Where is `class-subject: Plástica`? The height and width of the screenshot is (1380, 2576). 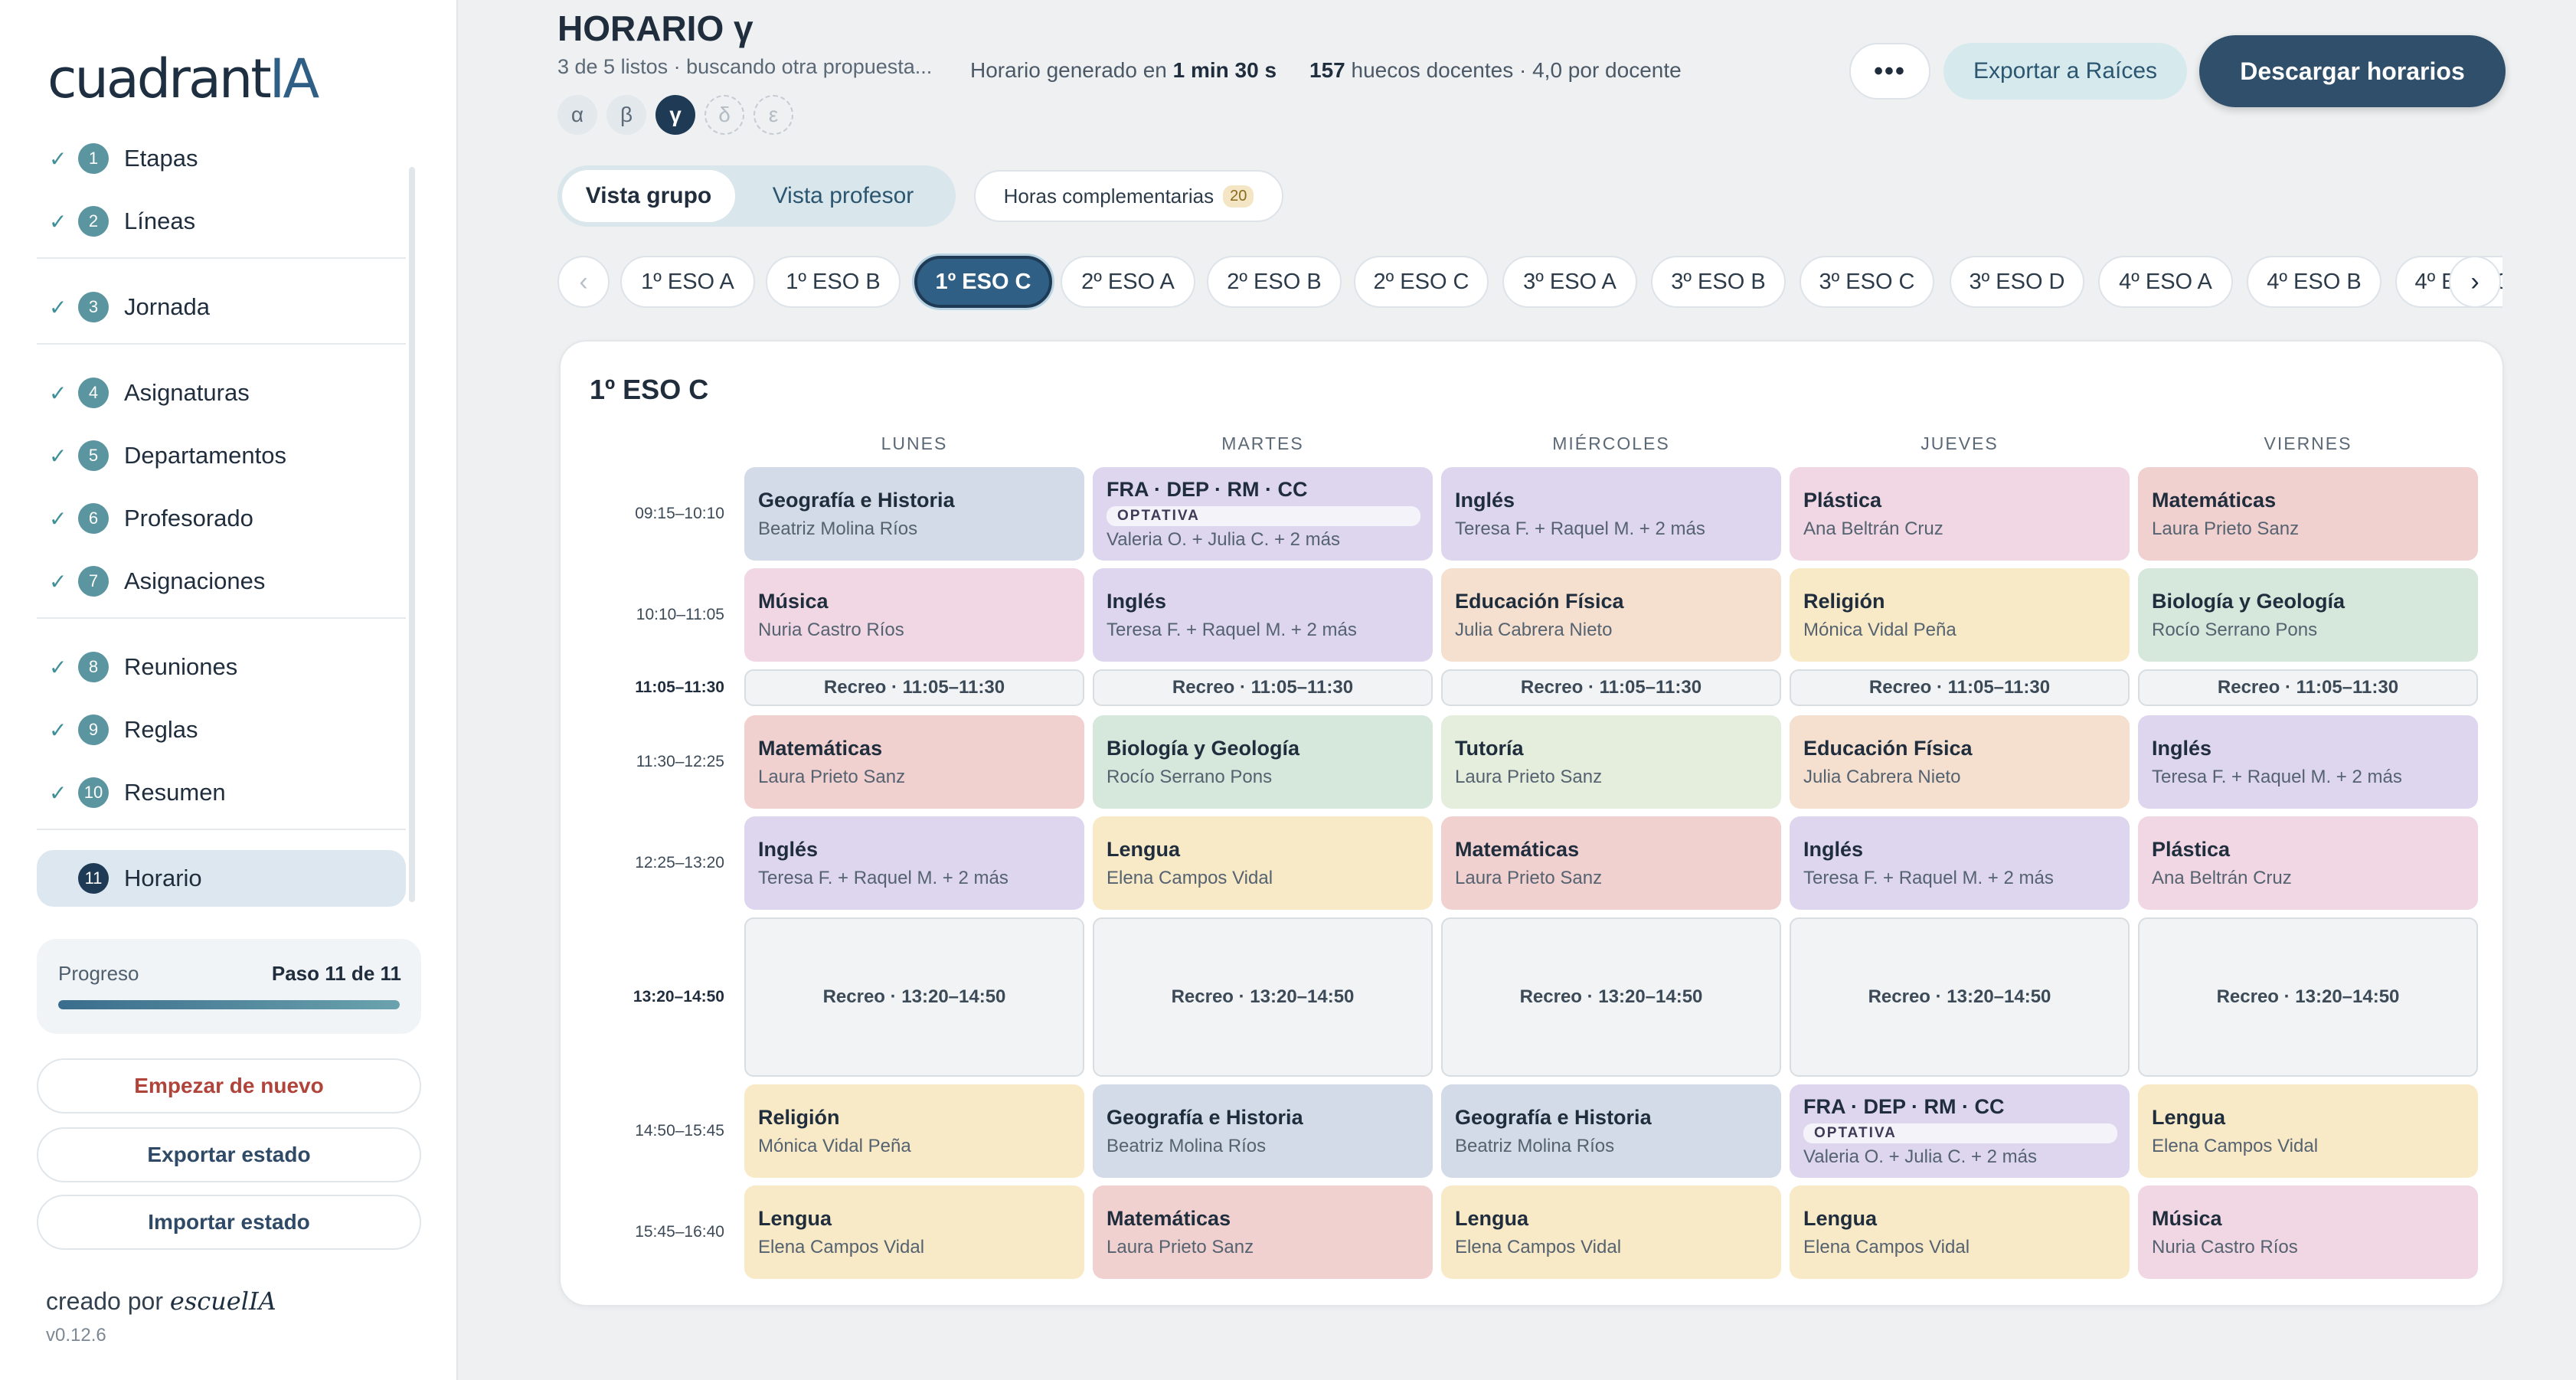 class-subject: Plástica is located at coordinates (1842, 500).